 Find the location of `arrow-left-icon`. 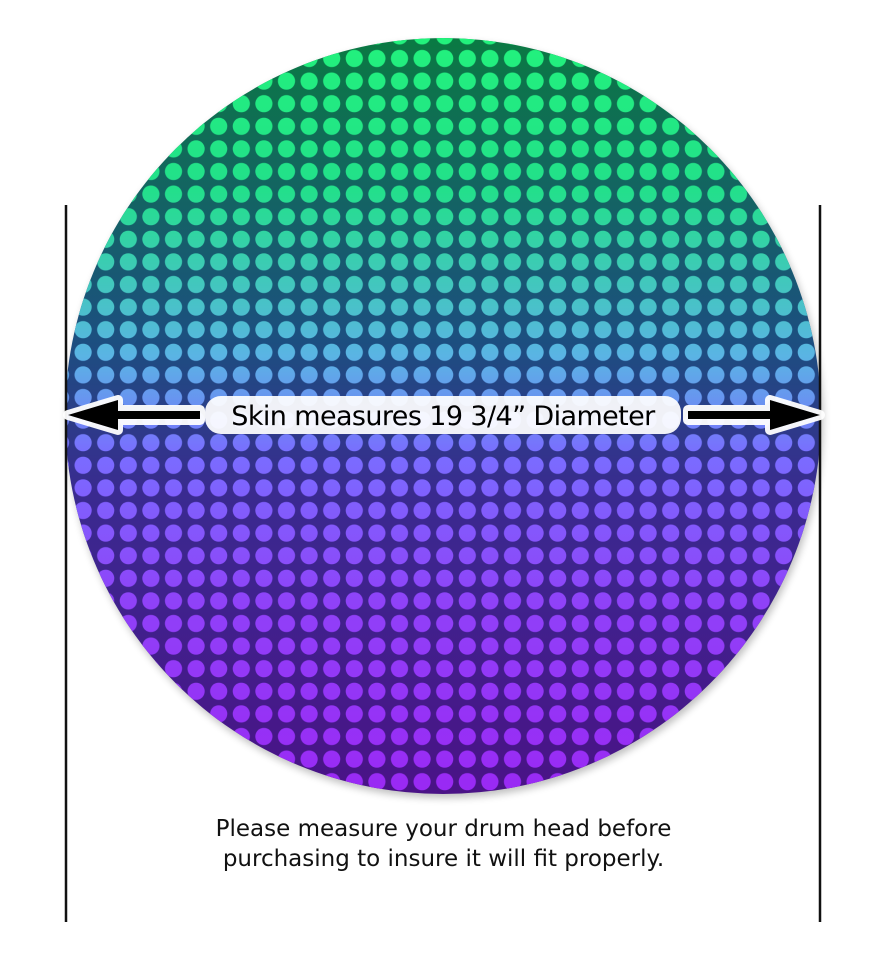

arrow-left-icon is located at coordinates (134, 415).